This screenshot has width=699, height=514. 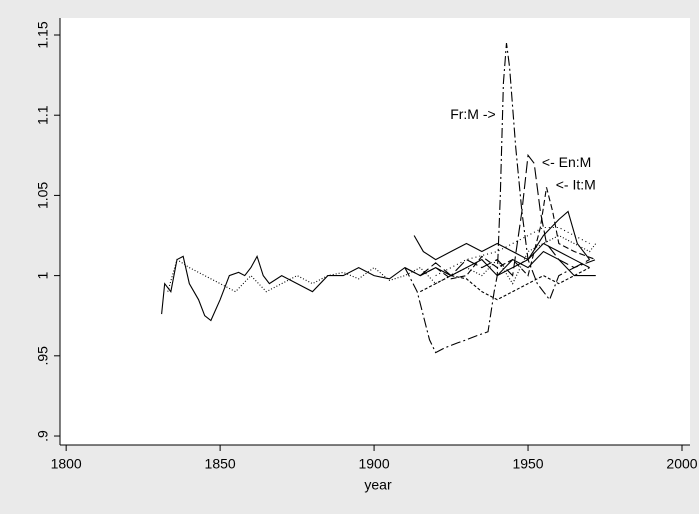 I want to click on x-axis-label: year, so click(x=378, y=485).